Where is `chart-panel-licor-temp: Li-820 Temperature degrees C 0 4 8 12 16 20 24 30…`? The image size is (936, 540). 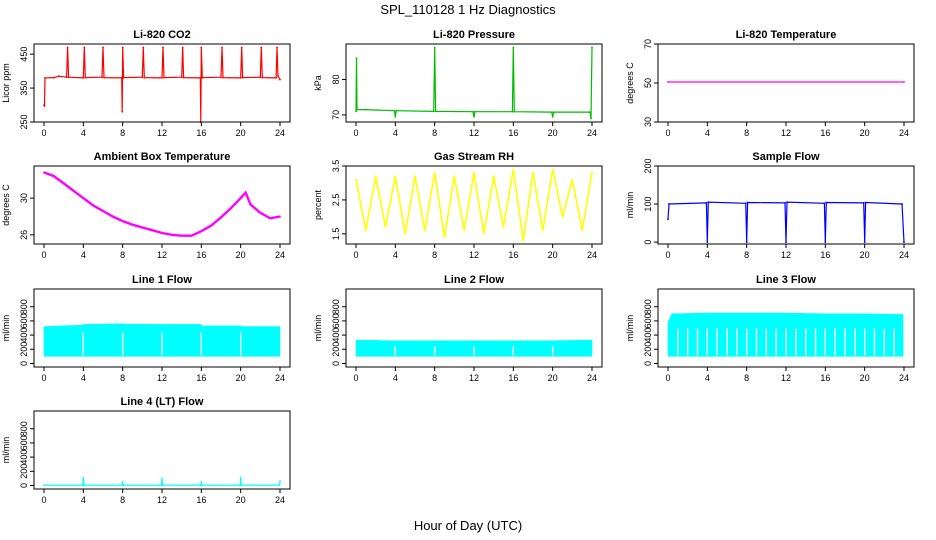 chart-panel-licor-temp: Li-820 Temperature degrees C 0 4 8 12 16 20 24 30… is located at coordinates (770, 83).